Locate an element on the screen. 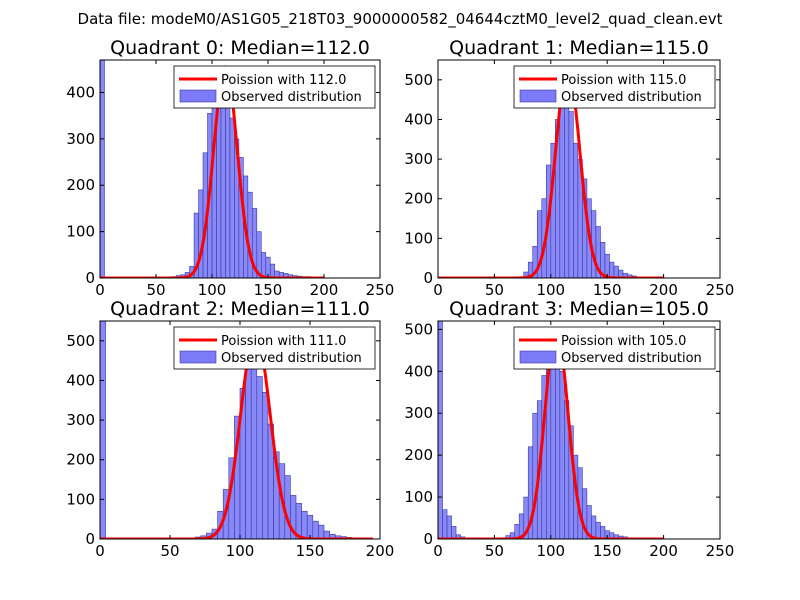 The width and height of the screenshot is (800, 600). legend-label-poisson: Poission with 115.0 is located at coordinates (623, 80).